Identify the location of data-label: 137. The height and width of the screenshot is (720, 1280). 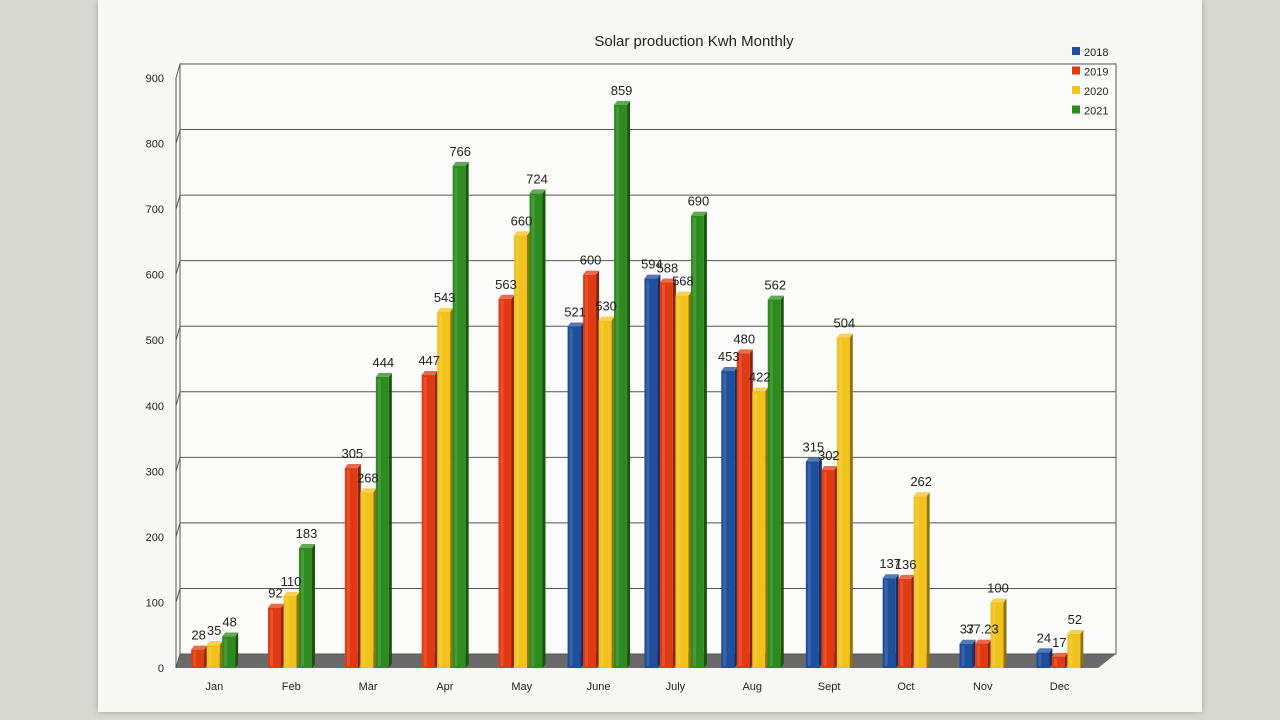
(890, 563).